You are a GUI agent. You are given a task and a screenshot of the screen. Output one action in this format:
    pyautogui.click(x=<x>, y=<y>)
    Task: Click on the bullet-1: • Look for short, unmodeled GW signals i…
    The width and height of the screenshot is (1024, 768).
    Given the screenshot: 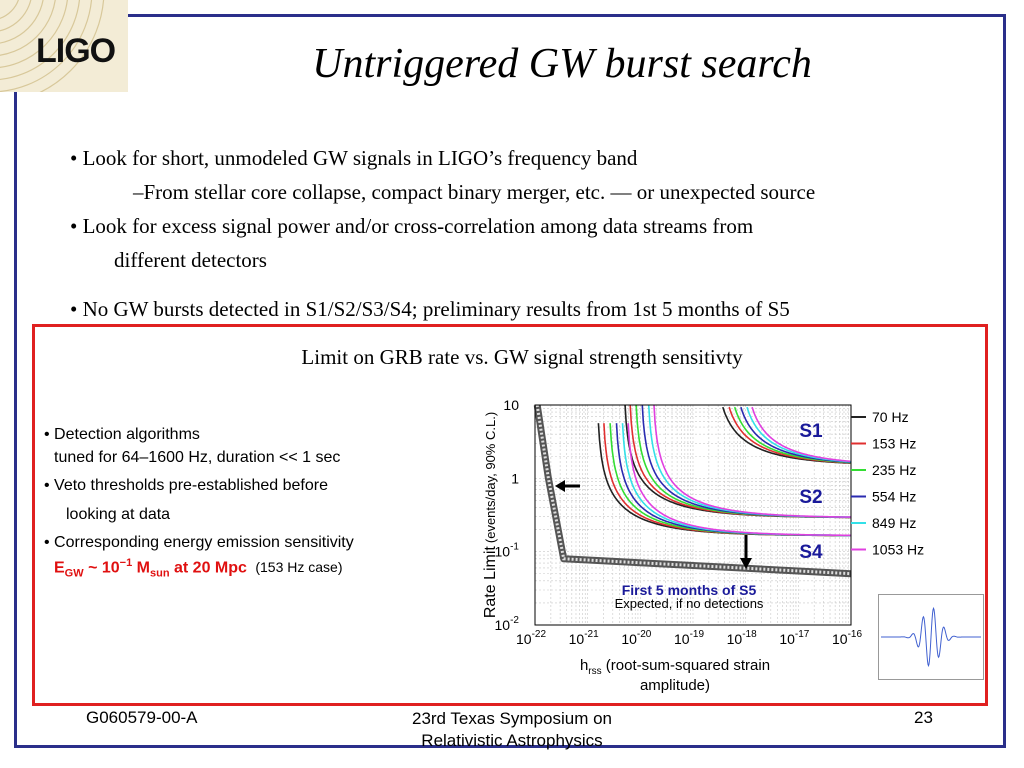 What is the action you would take?
    pyautogui.click(x=354, y=158)
    